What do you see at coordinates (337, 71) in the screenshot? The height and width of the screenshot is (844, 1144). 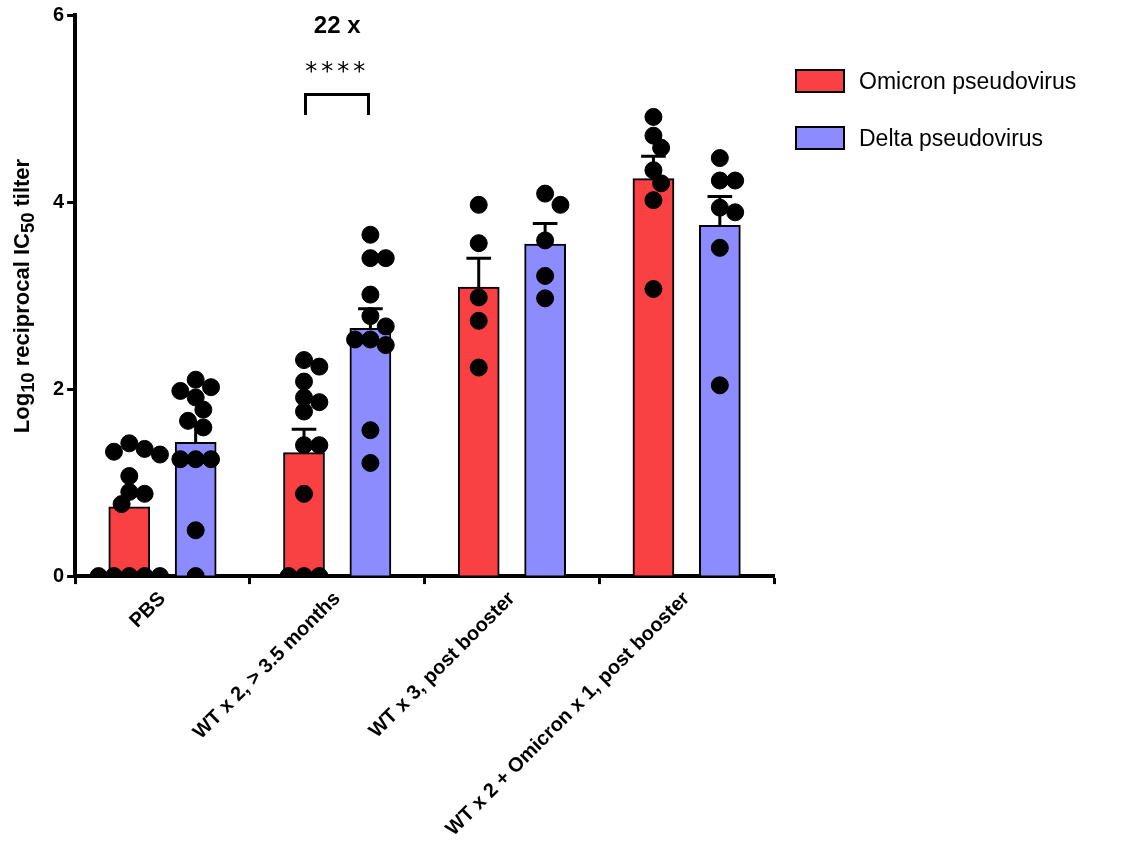 I see `annotation: ****` at bounding box center [337, 71].